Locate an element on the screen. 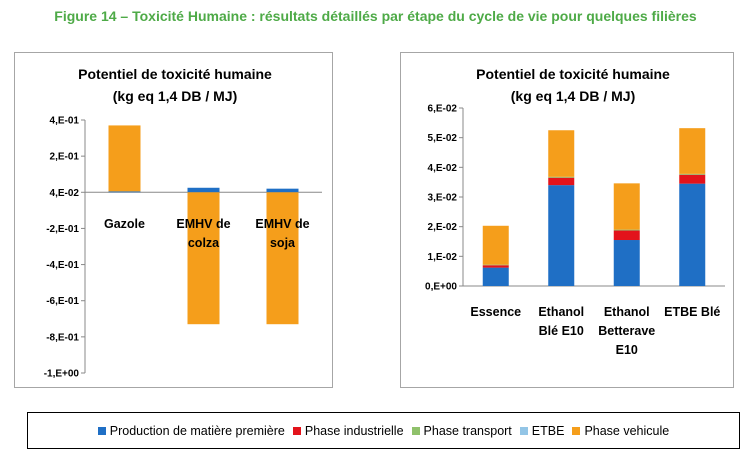 This screenshot has height=468, width=751. legend-item: Phase industrielle is located at coordinates (348, 430).